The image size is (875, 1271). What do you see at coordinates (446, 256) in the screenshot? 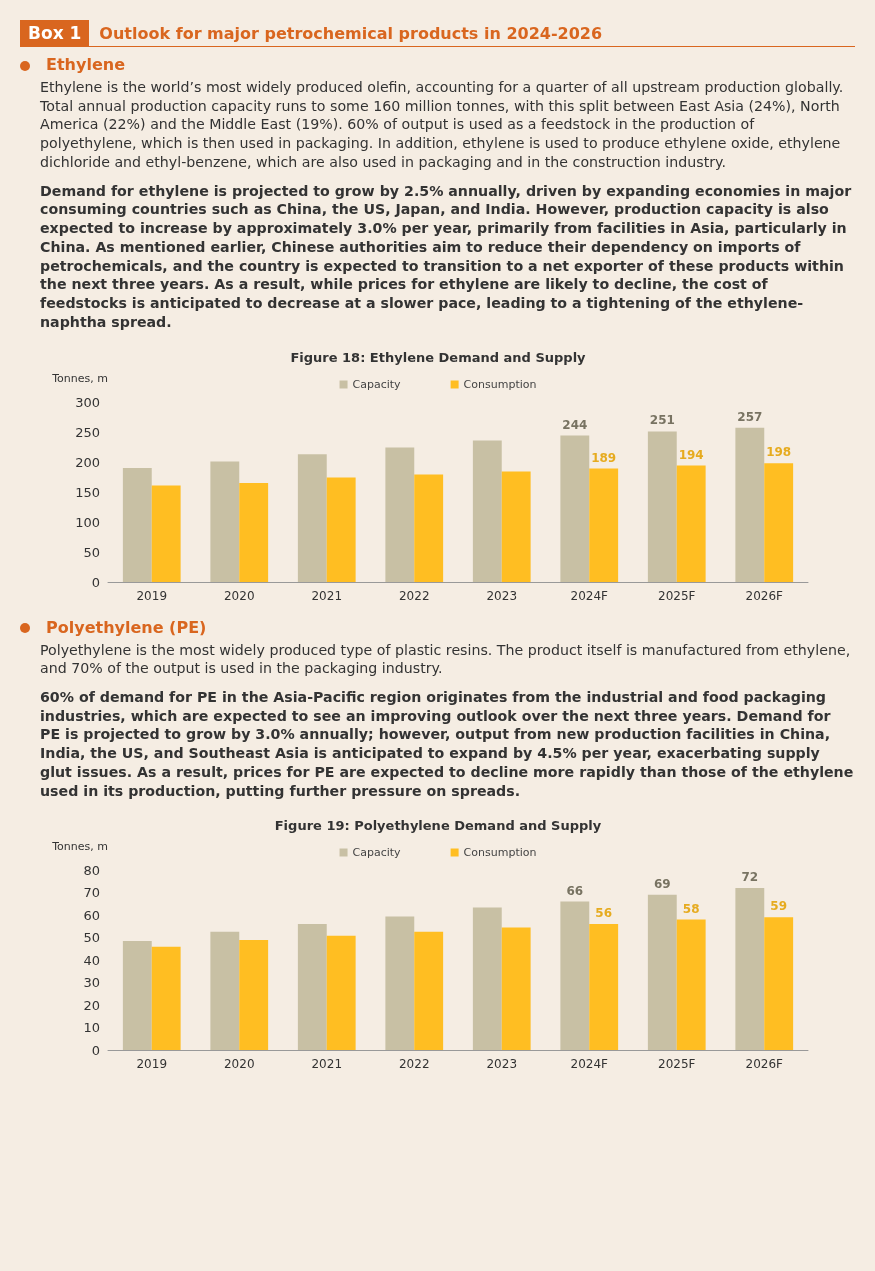
I see `text: Demand for ethylene is projected to grow by 2.5% annually, driven by expanding economies in major consuming countries such as China, the US, Japan, and India. However, production capacity is also expected to increase by approximately 3.0% per year, primarily from facilities in Asia, particularly in China. As mentioned earlier, Chinese authorities aim to reduce their dependency on imports of petrochemicals, and the country is expected to transition to a net exporter of these products within the next three years. As a result, while prices for ethylene are likely to decline, the cost of feedstocks is anticipated to decrease at a slower pace, leading to a tightening of the ethylene-naphtha spread.` at bounding box center [446, 256].